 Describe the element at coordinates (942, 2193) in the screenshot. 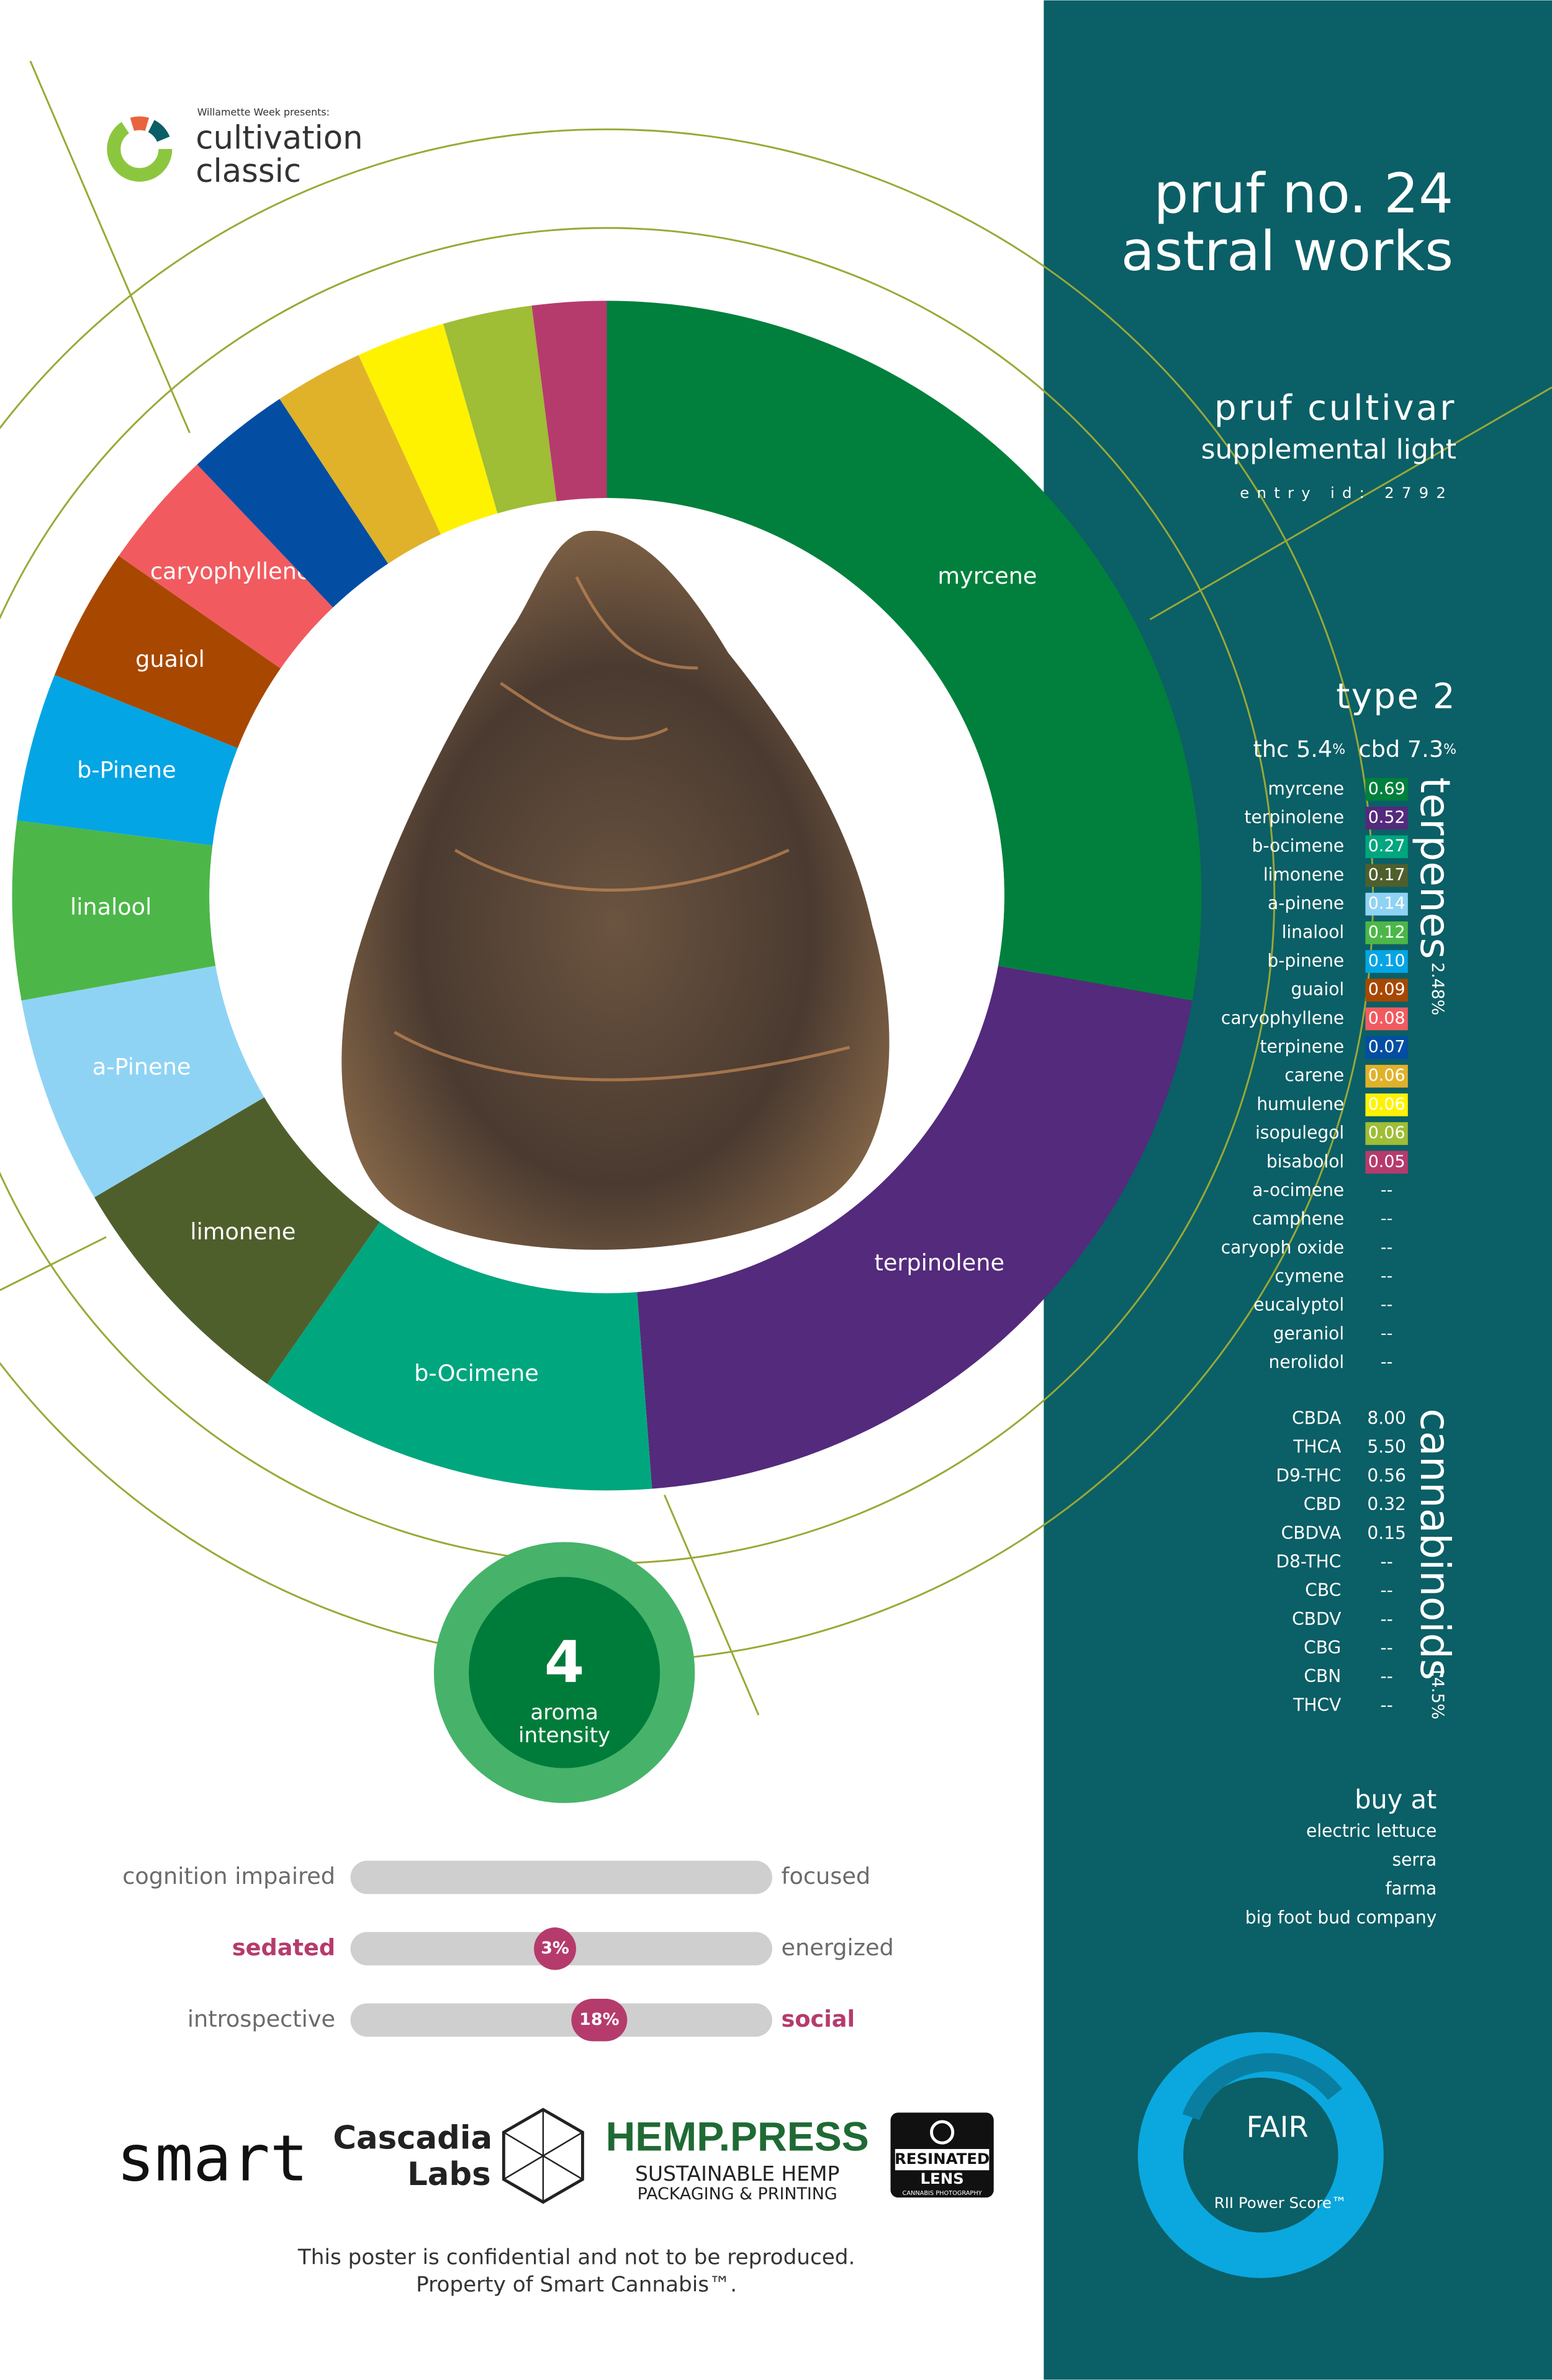

I see `sponsor-lens: CANNABIS PHOTOGRAPHY` at that location.